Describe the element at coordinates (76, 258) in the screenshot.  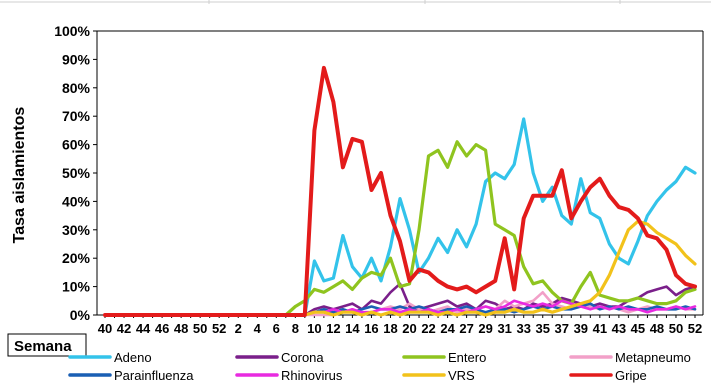
I see `y-tick-label: 20%` at that location.